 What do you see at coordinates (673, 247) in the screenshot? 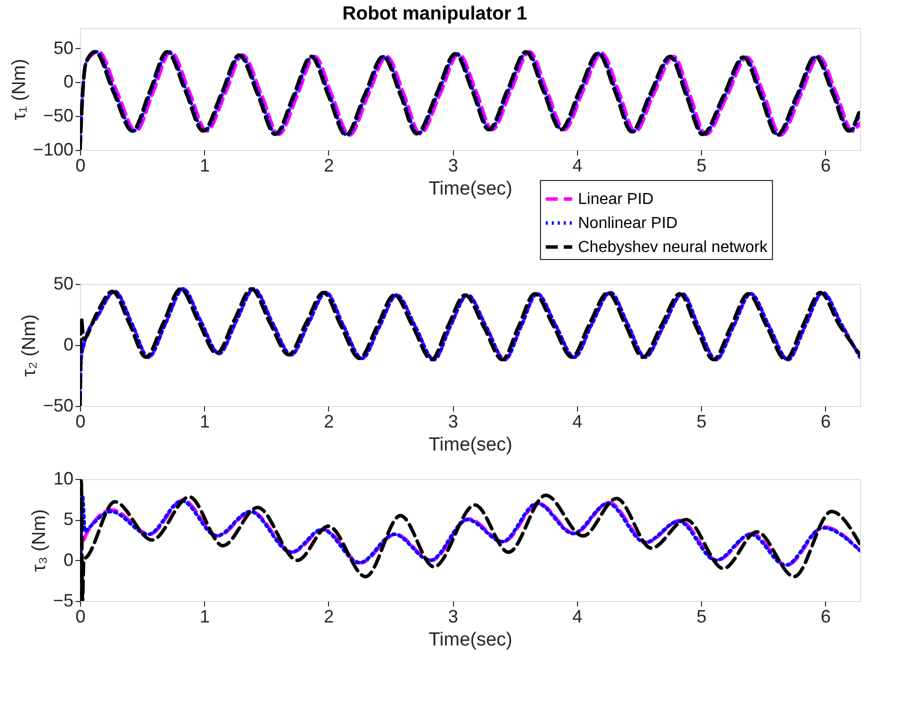
I see `legend-label: Chebyshev neural network` at bounding box center [673, 247].